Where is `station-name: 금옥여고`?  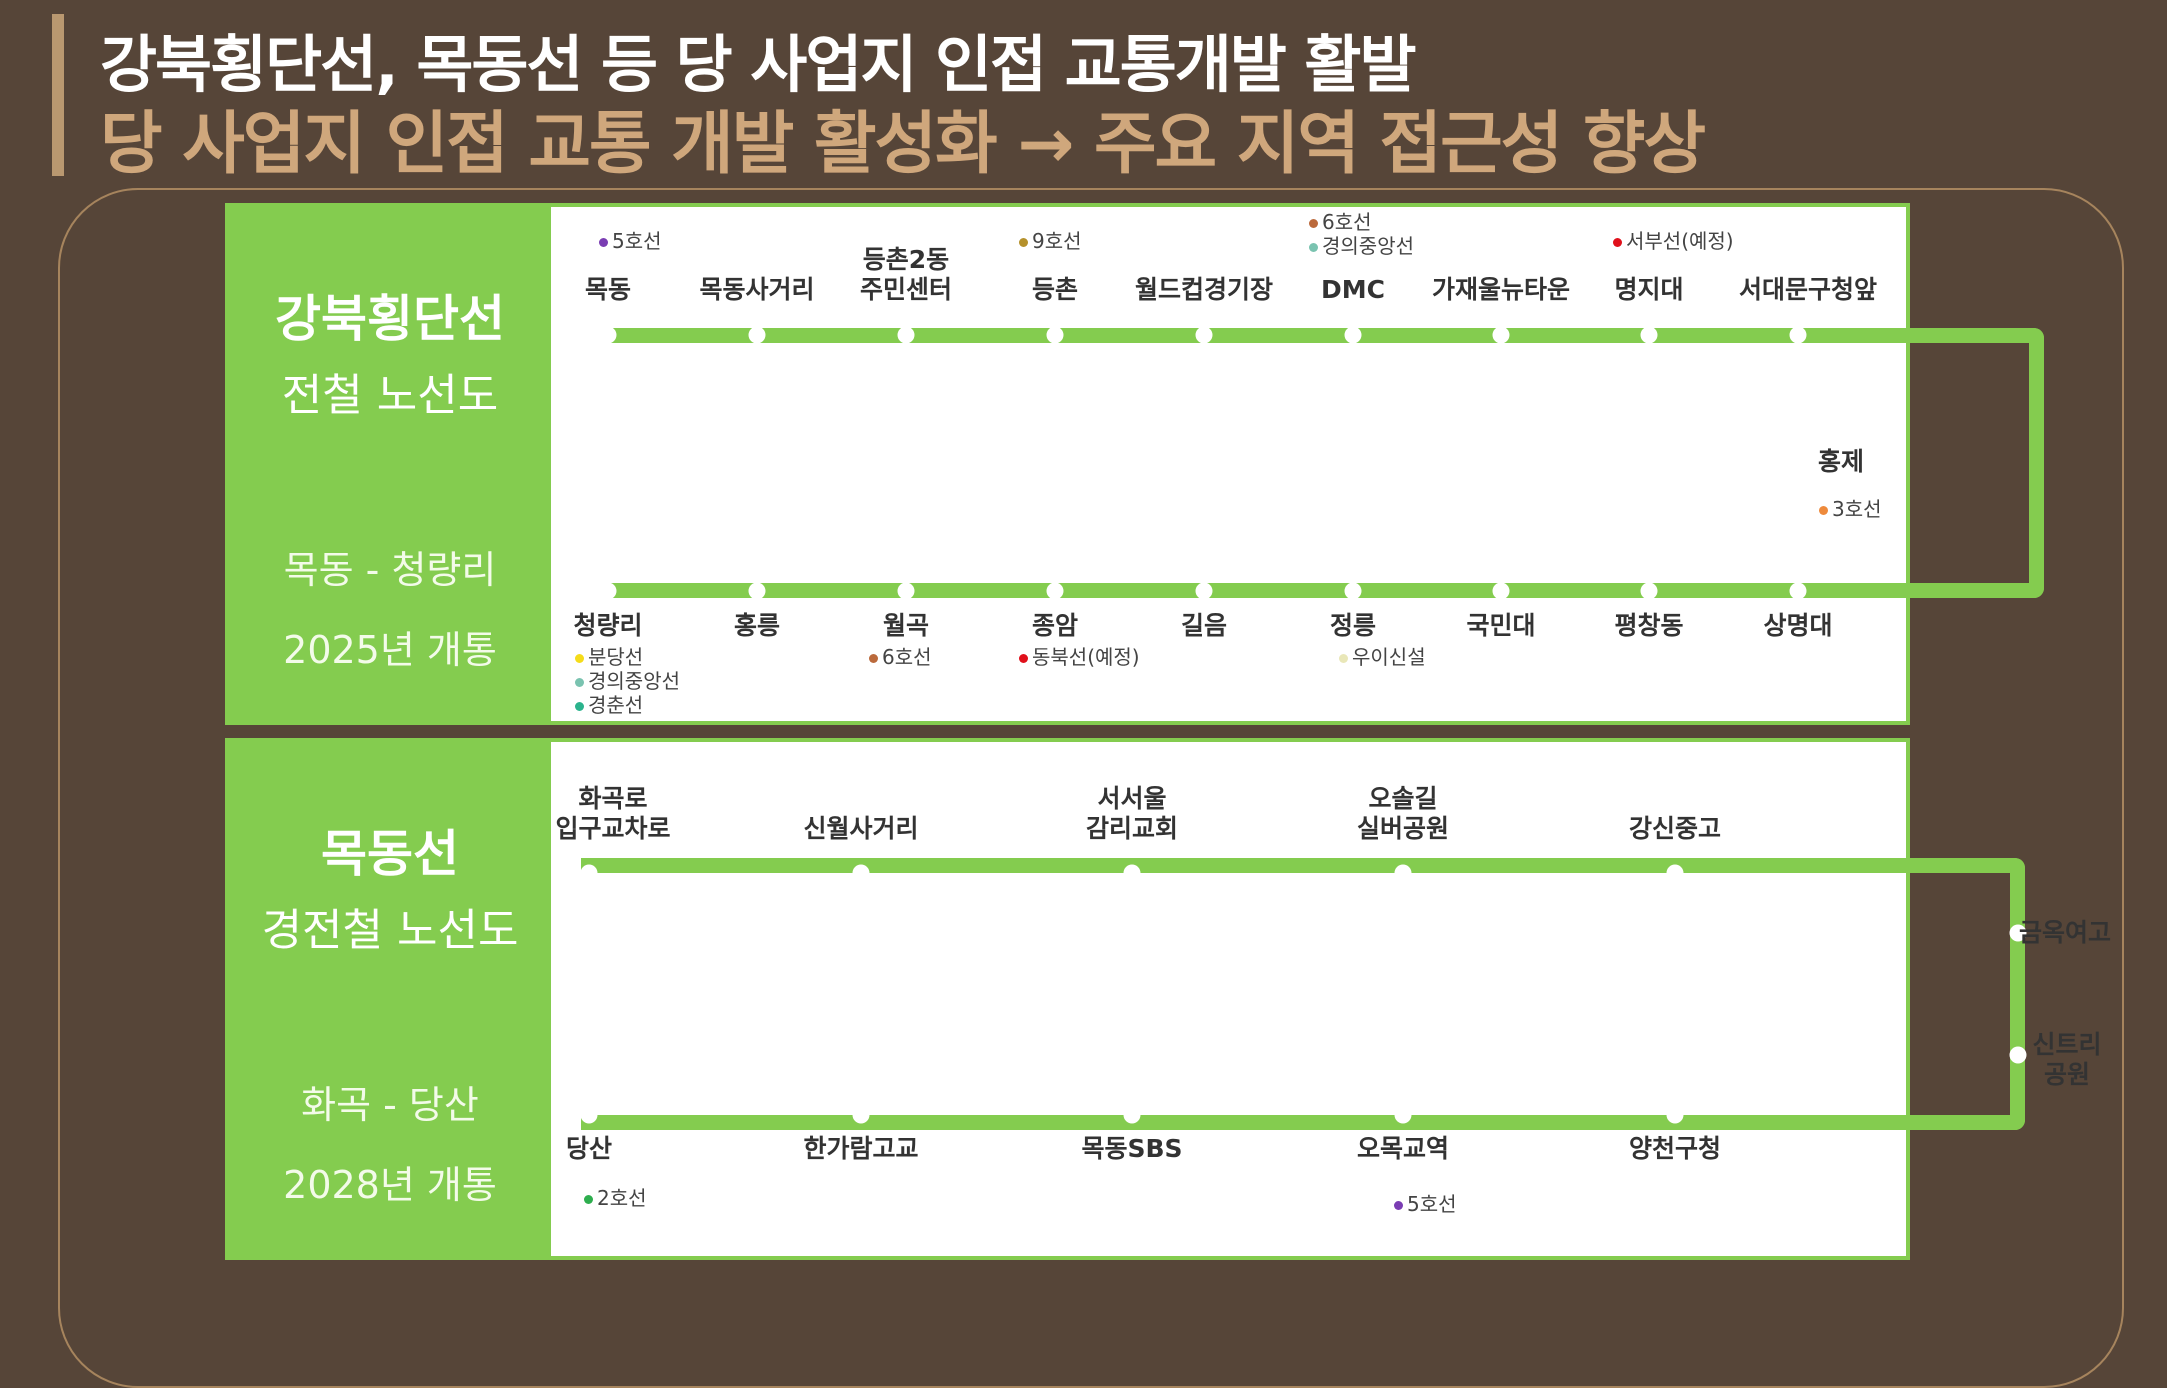
station-name: 금옥여고 is located at coordinates (2065, 932).